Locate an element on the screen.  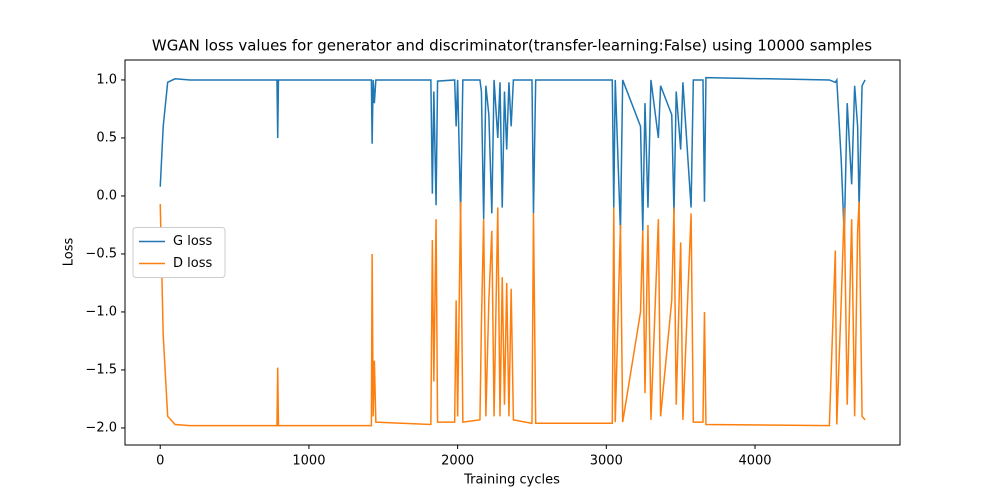
legend-box is located at coordinates (179, 252).